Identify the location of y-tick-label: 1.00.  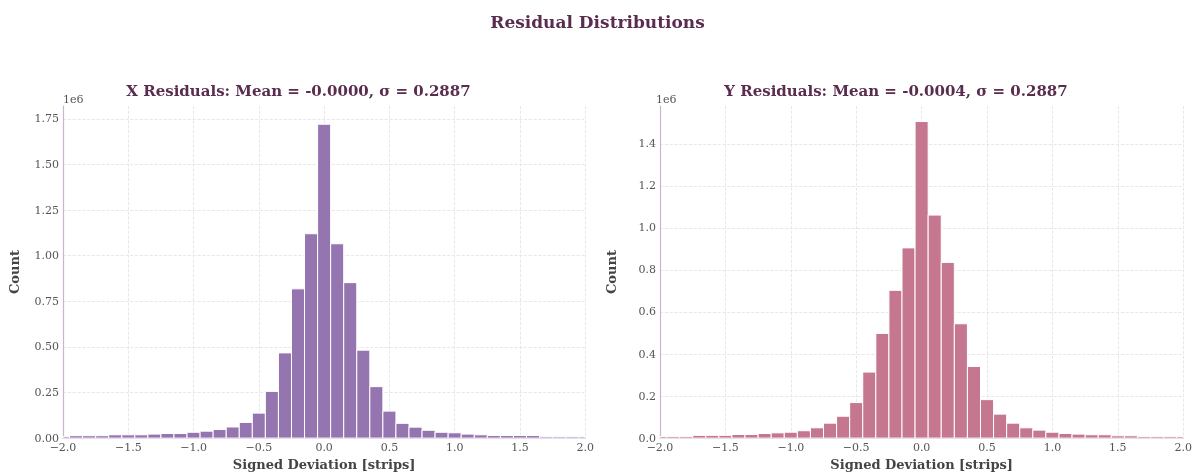
(46, 256).